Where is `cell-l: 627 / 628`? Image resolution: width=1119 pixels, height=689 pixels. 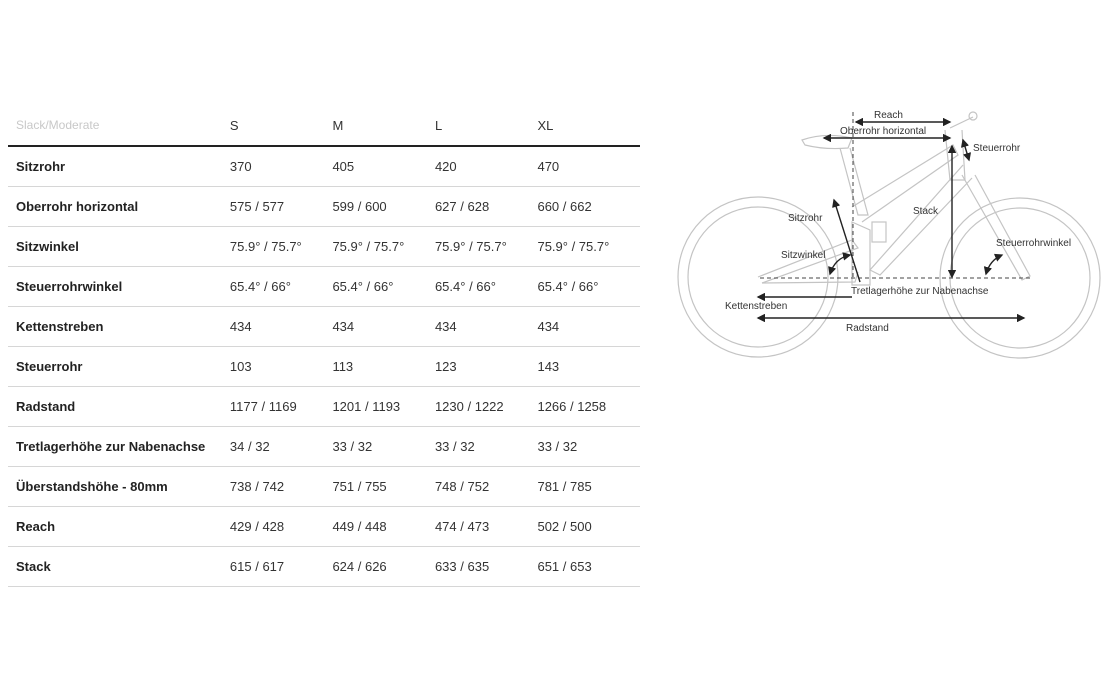
cell-l: 627 / 628 is located at coordinates (462, 206).